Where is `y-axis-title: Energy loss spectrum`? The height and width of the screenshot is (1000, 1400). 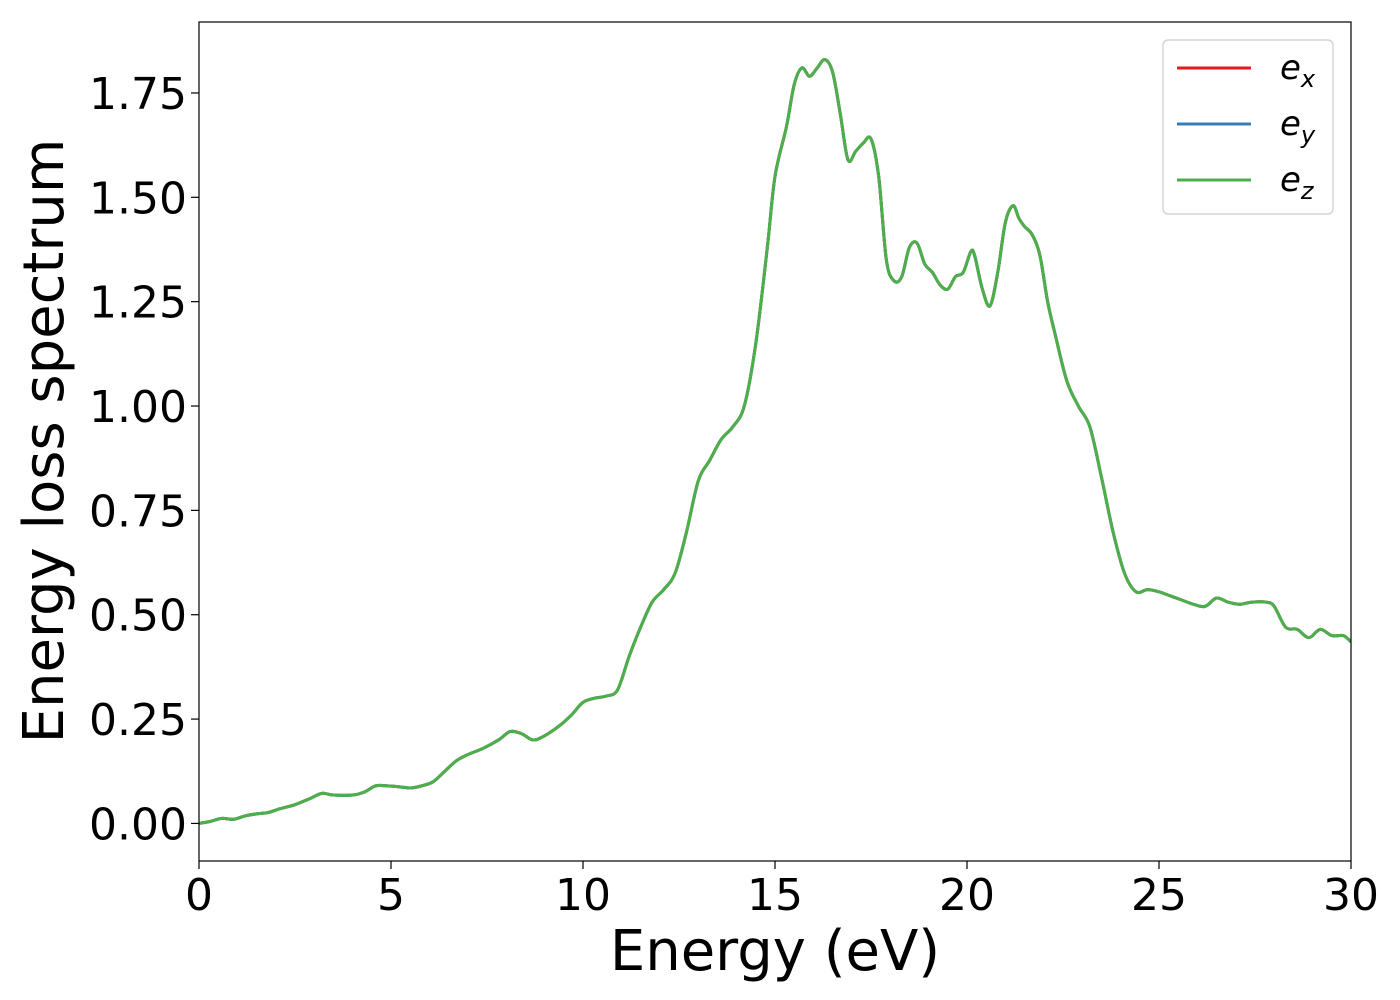
y-axis-title: Energy loss spectrum is located at coordinates (44, 441).